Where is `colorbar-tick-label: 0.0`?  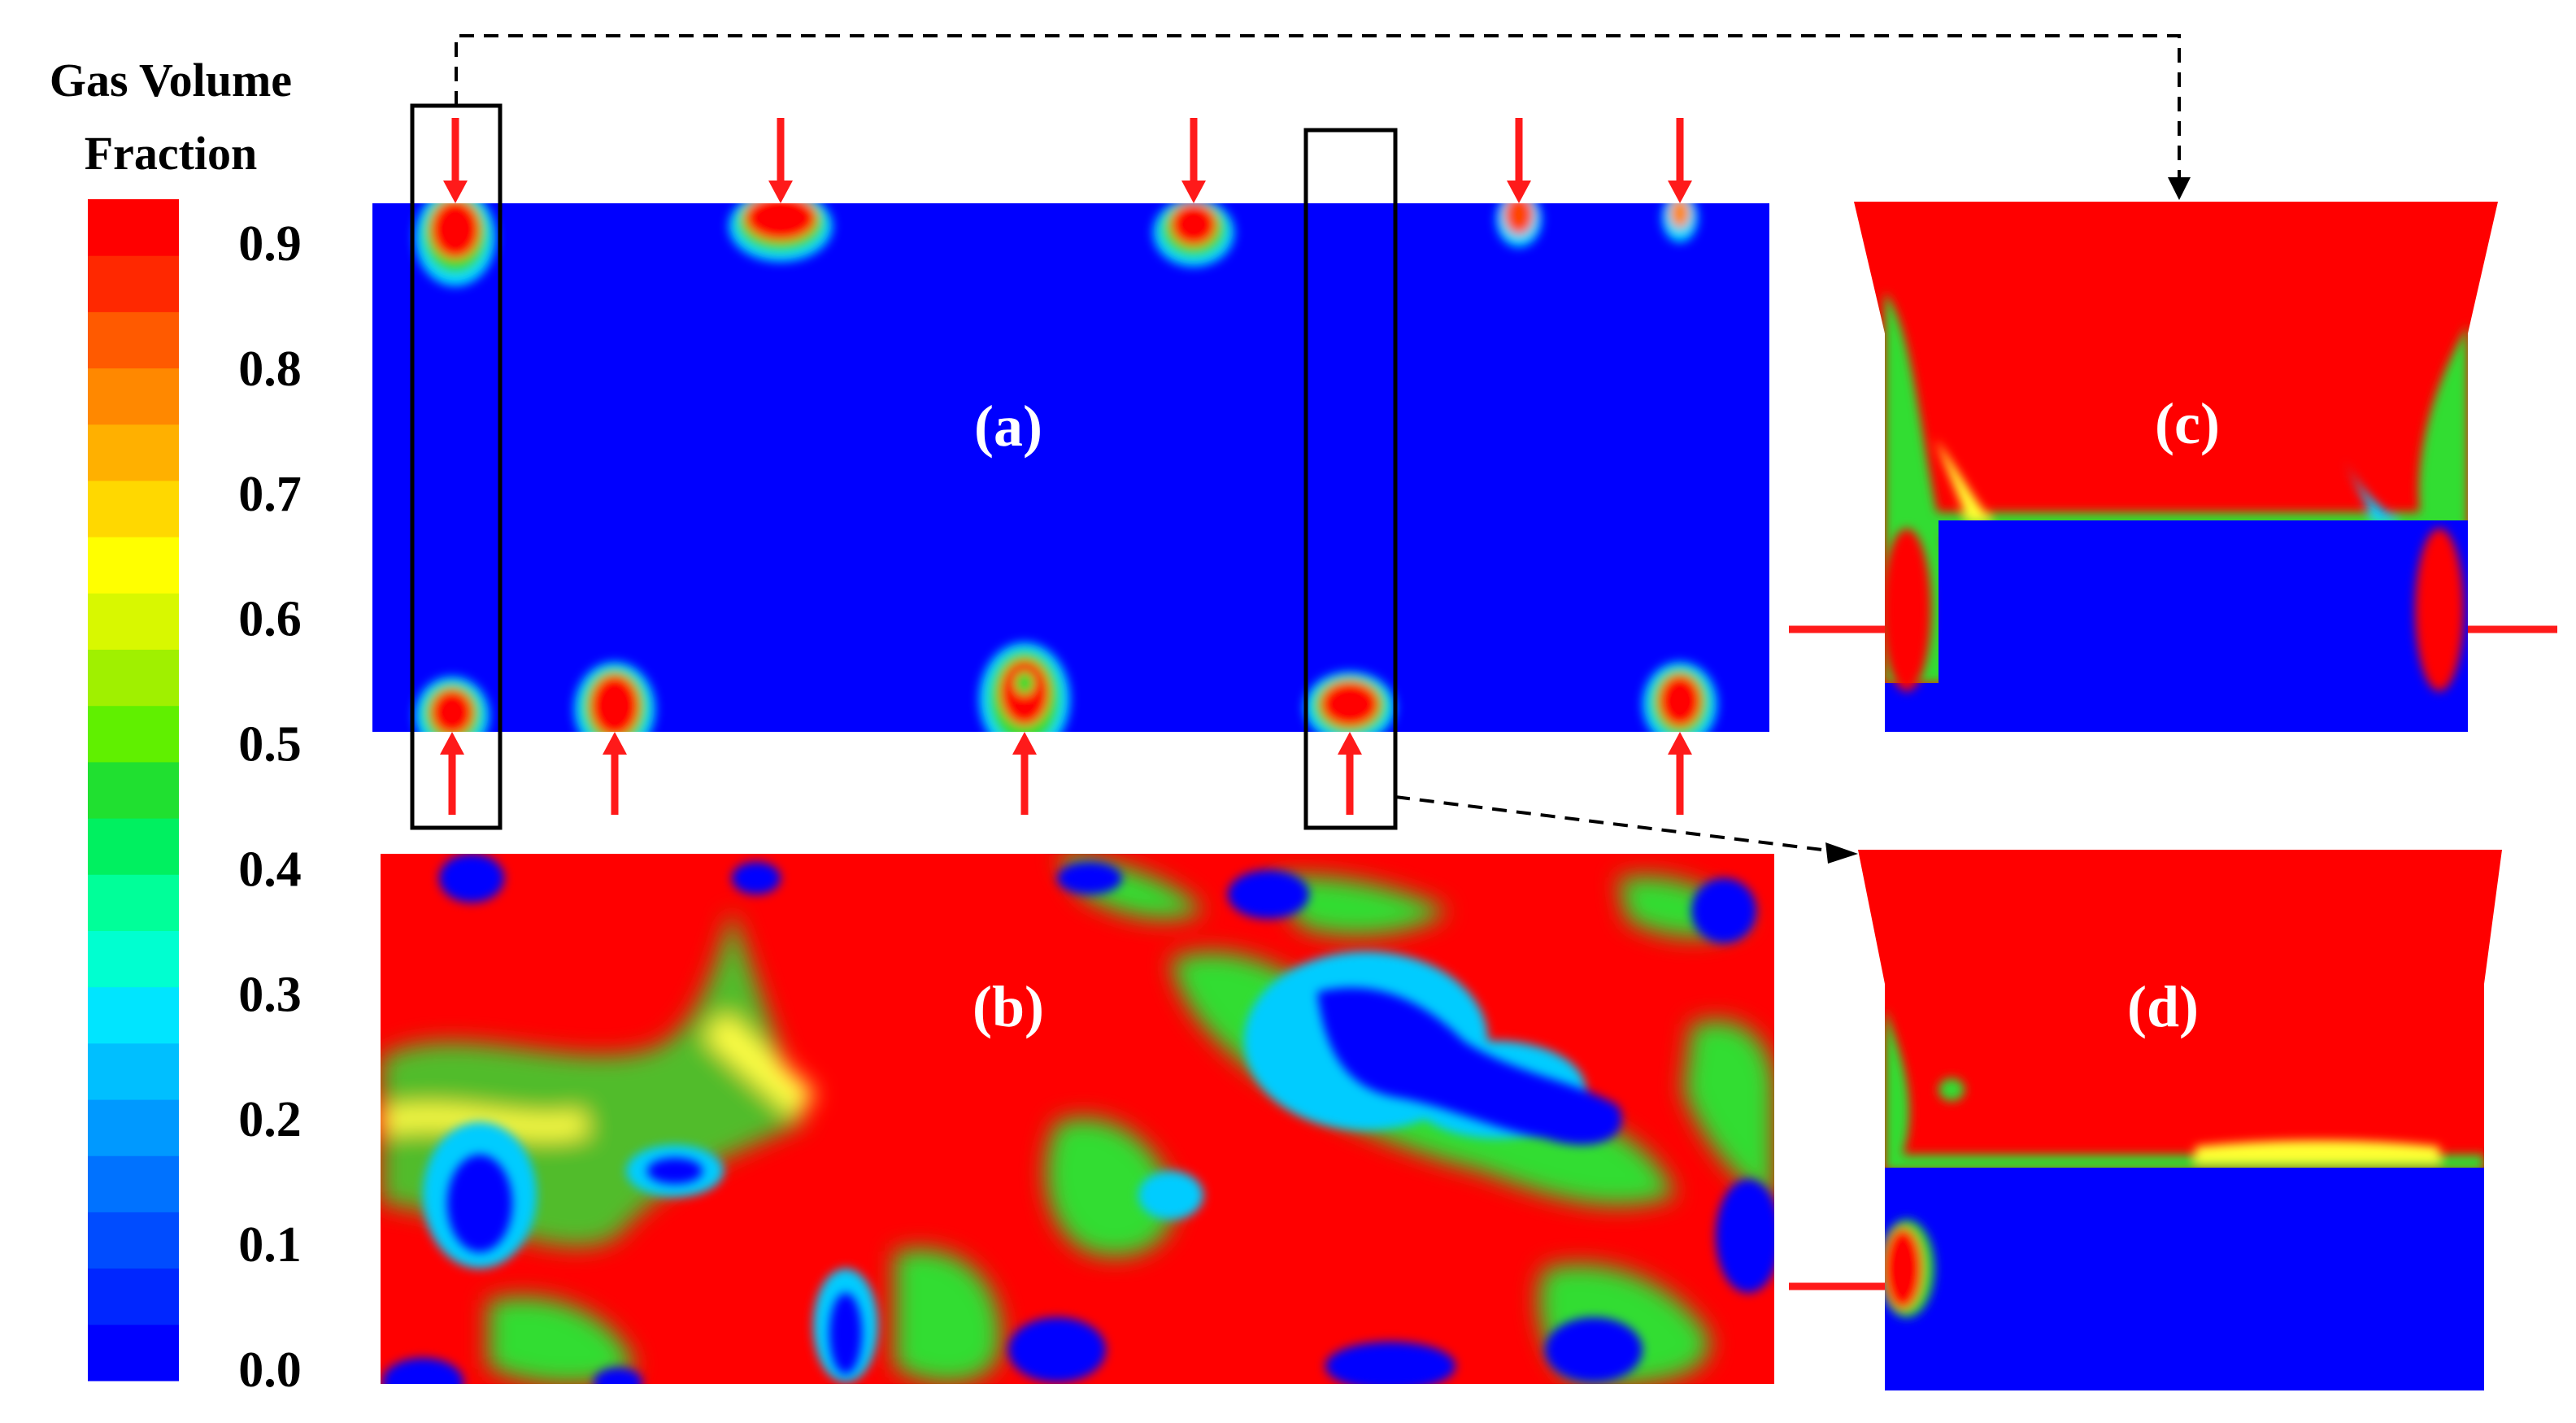 colorbar-tick-label: 0.0 is located at coordinates (270, 1370).